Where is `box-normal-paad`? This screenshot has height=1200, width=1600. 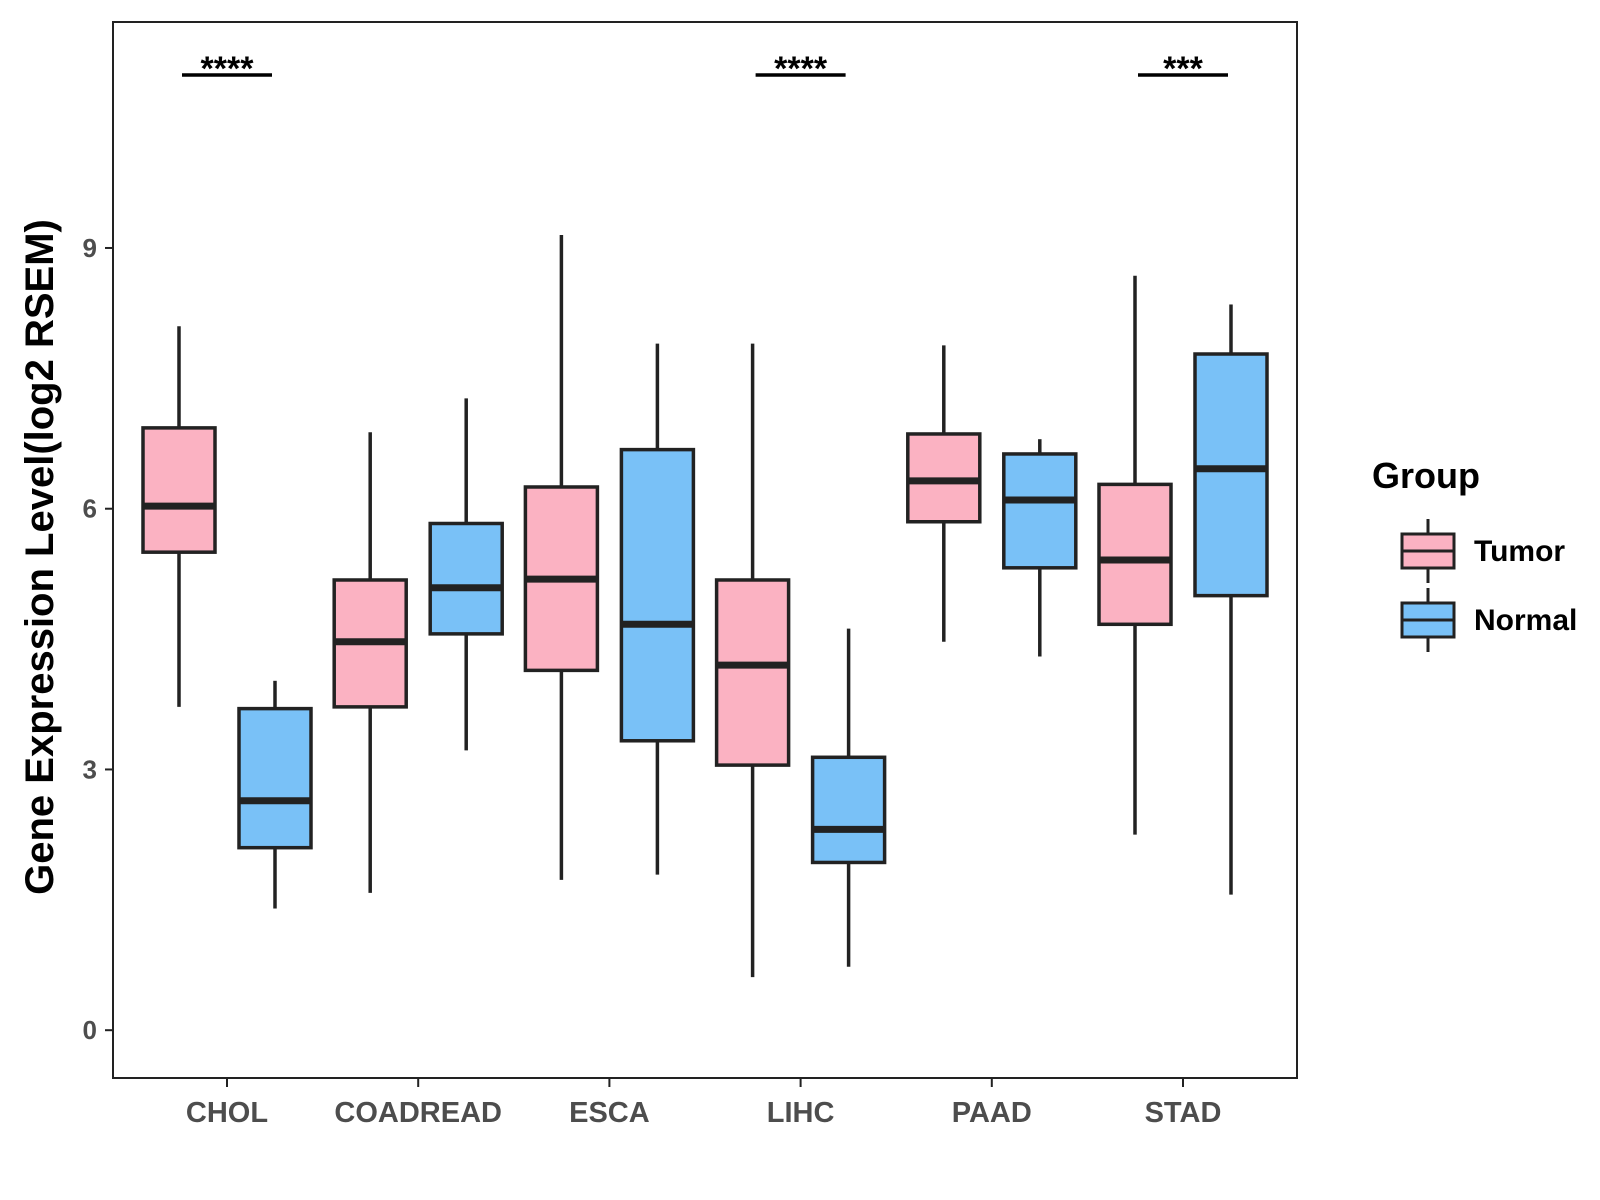
box-normal-paad is located at coordinates (1040, 548).